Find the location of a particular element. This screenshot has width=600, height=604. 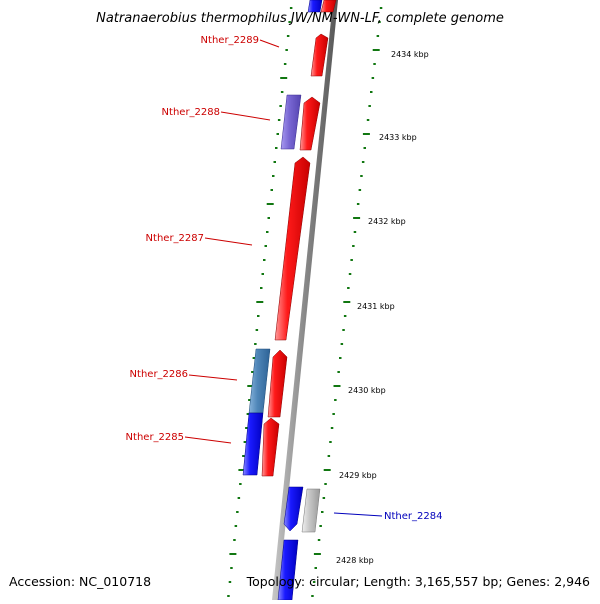

gene-label-nther-2289: Nther_2289 is located at coordinates (230, 40).